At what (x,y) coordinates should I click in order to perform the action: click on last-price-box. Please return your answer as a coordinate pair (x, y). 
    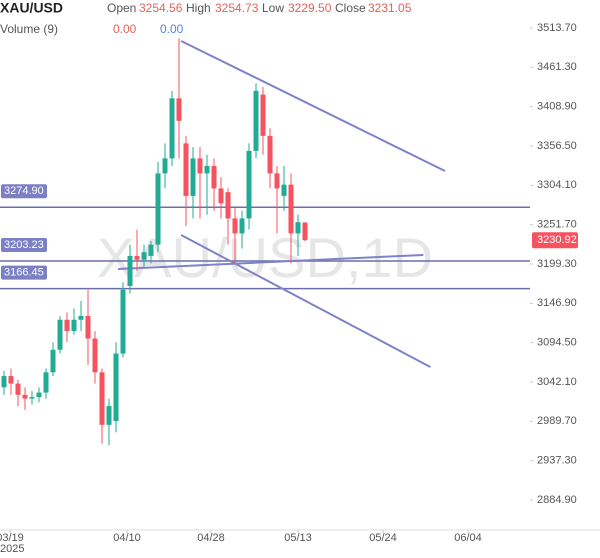
    Looking at the image, I should click on (555, 240).